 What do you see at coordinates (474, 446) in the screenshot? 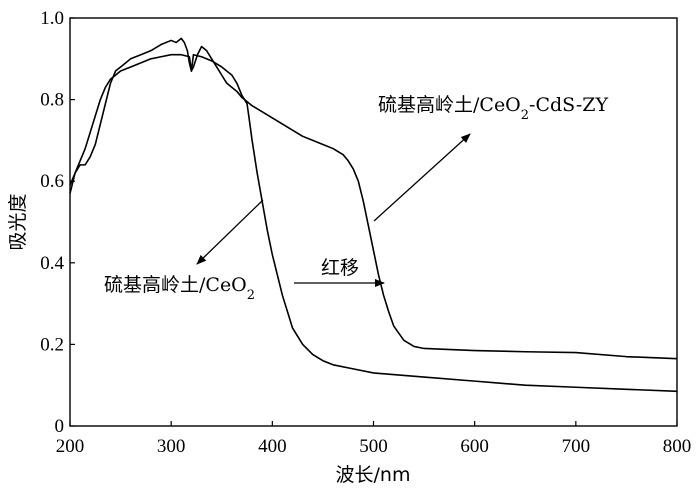
I see `x-tick-label: 600` at bounding box center [474, 446].